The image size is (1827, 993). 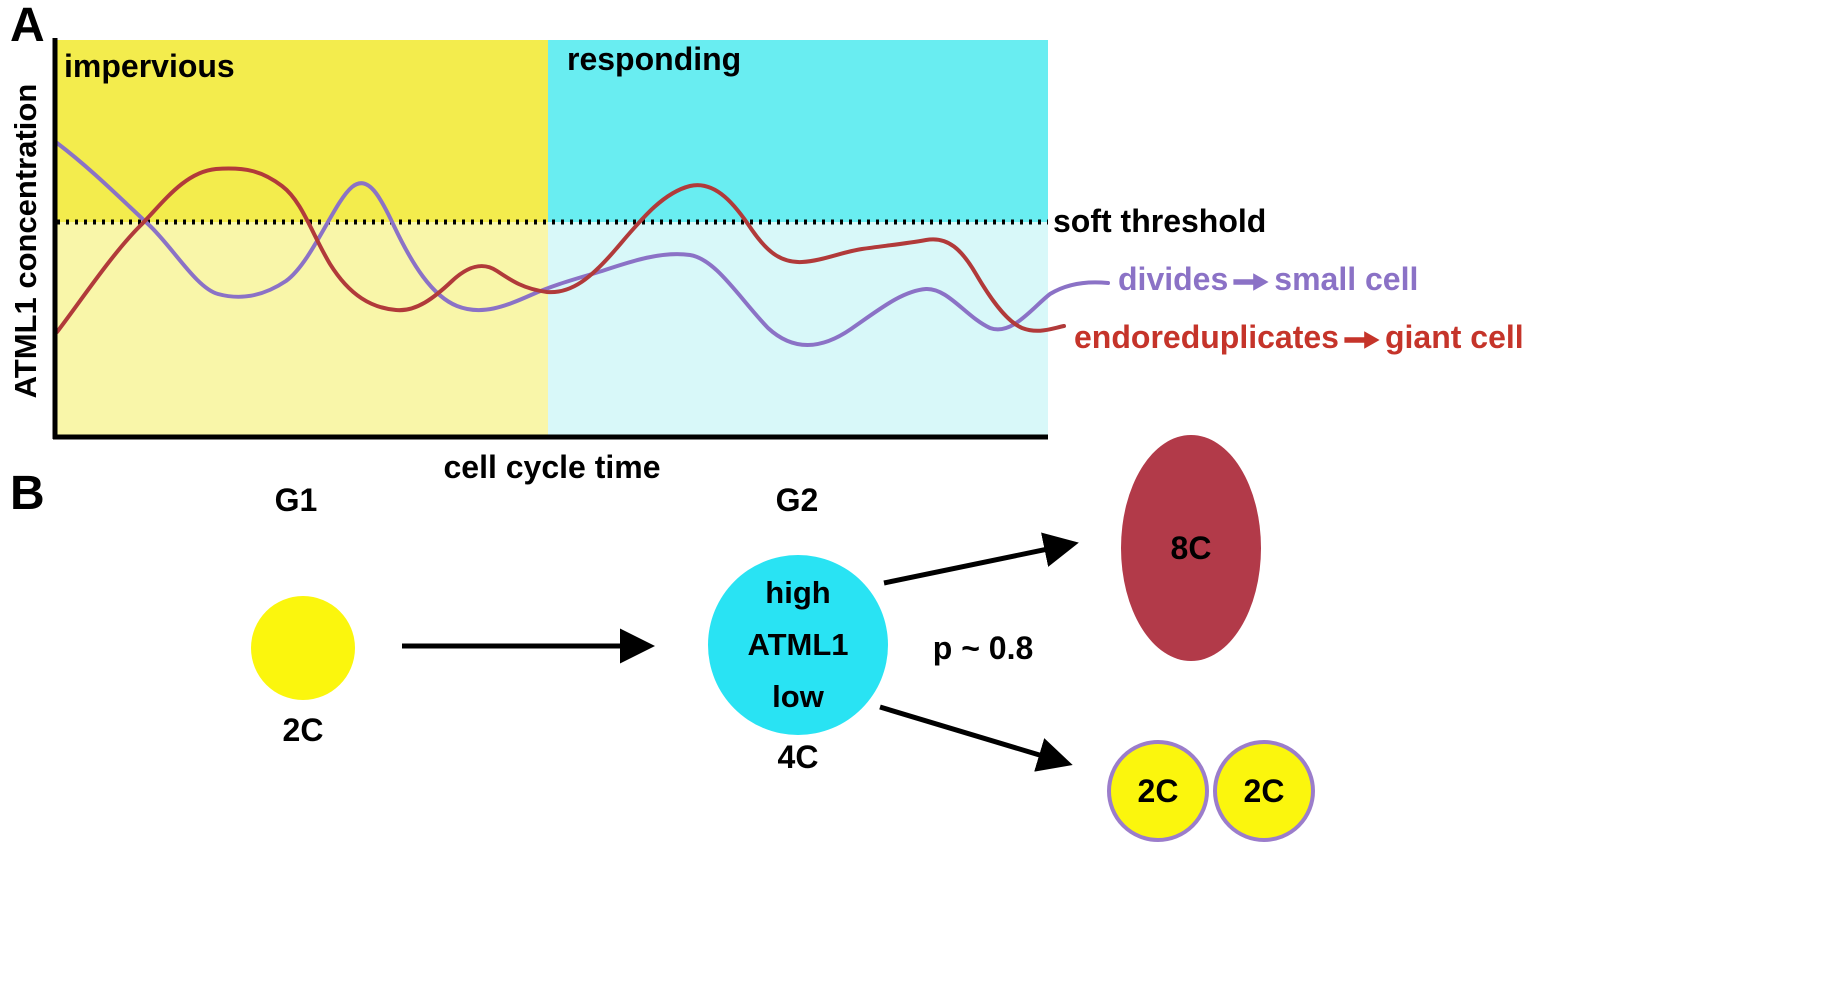 I want to click on decision-line-atml1: ATML1, so click(x=798, y=644).